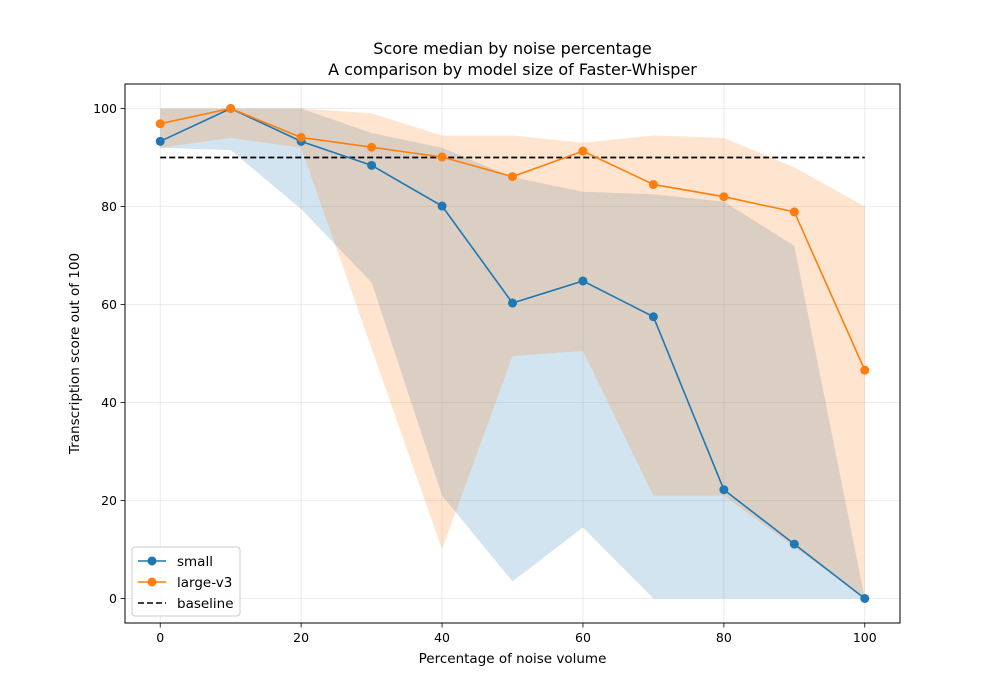  Describe the element at coordinates (160, 637) in the screenshot. I see `x-tick-label: 0` at that location.